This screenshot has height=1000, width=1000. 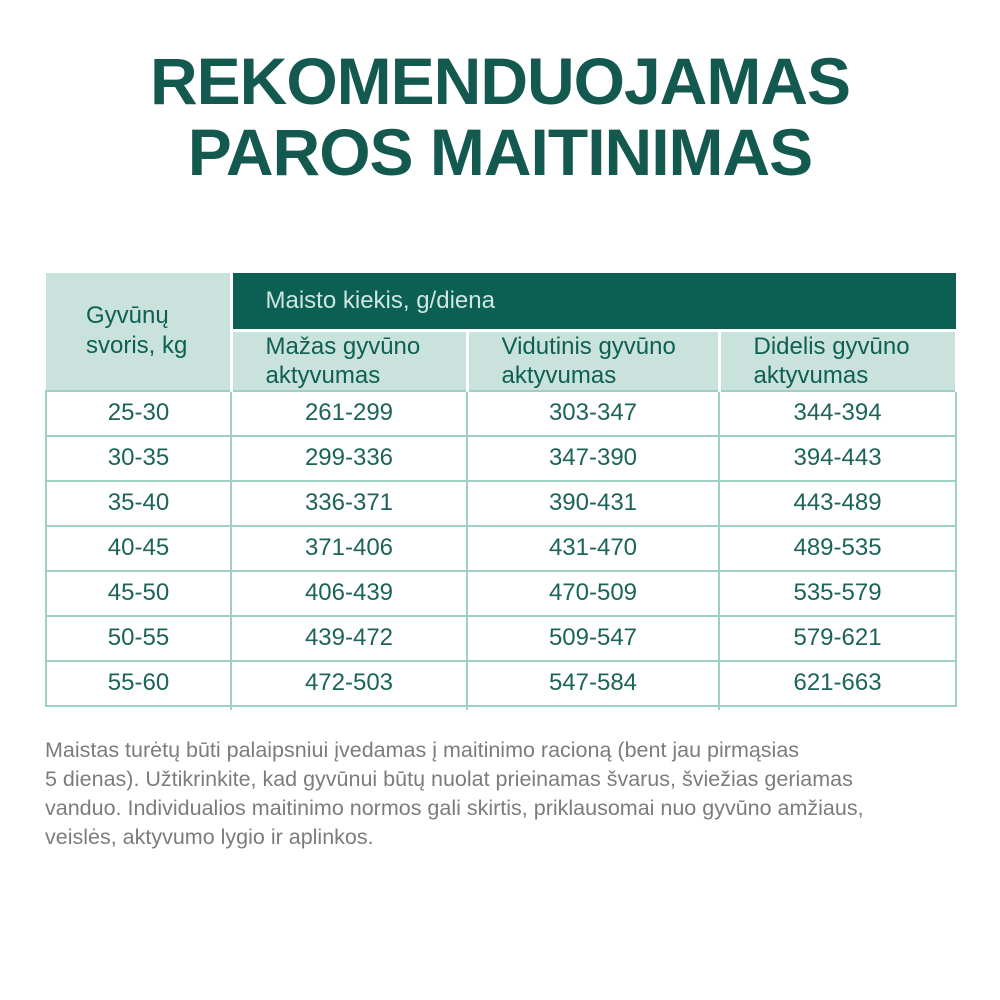 I want to click on low-activity-column-header: Mažas gyvūno aktyvumas, so click(x=348, y=361).